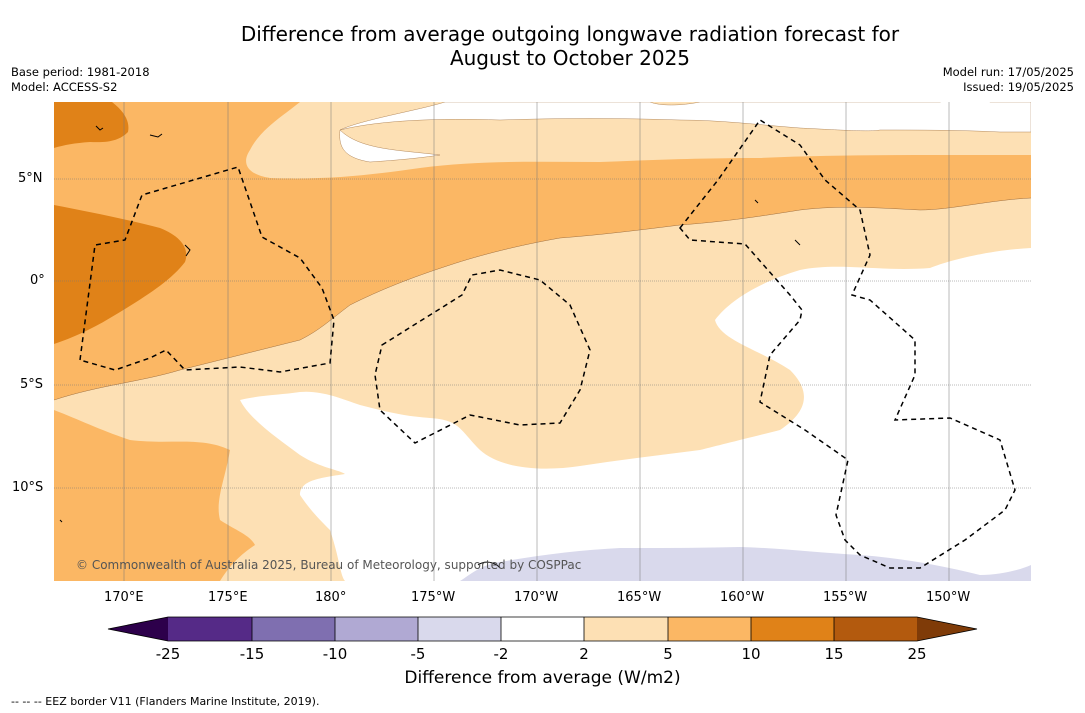 This screenshot has width=1085, height=713. Describe the element at coordinates (965, 106) in the screenshot. I see `anomaly-neutral-small` at that location.